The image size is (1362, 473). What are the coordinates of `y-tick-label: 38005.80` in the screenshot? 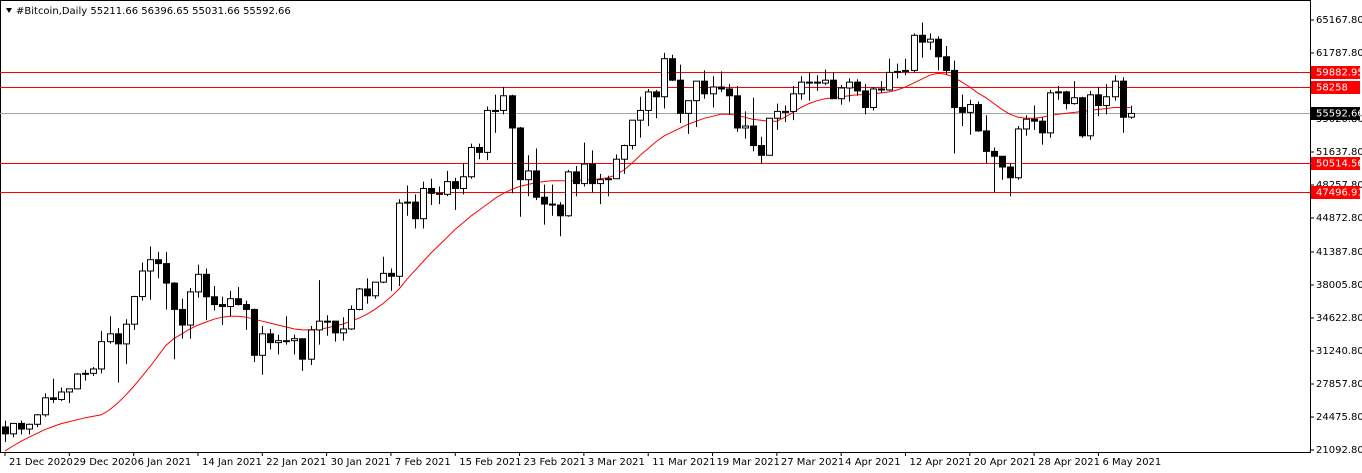 It's located at (1339, 285).